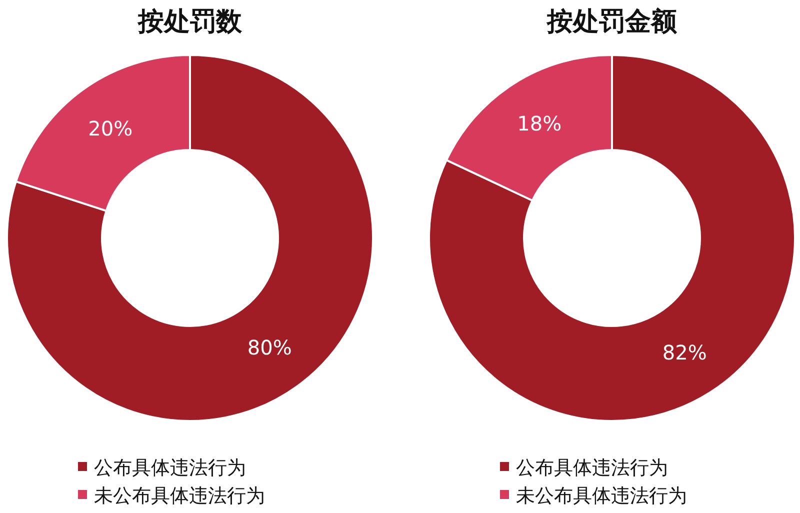 The width and height of the screenshot is (800, 513). Describe the element at coordinates (684, 352) in the screenshot. I see `data-label: 82%` at that location.